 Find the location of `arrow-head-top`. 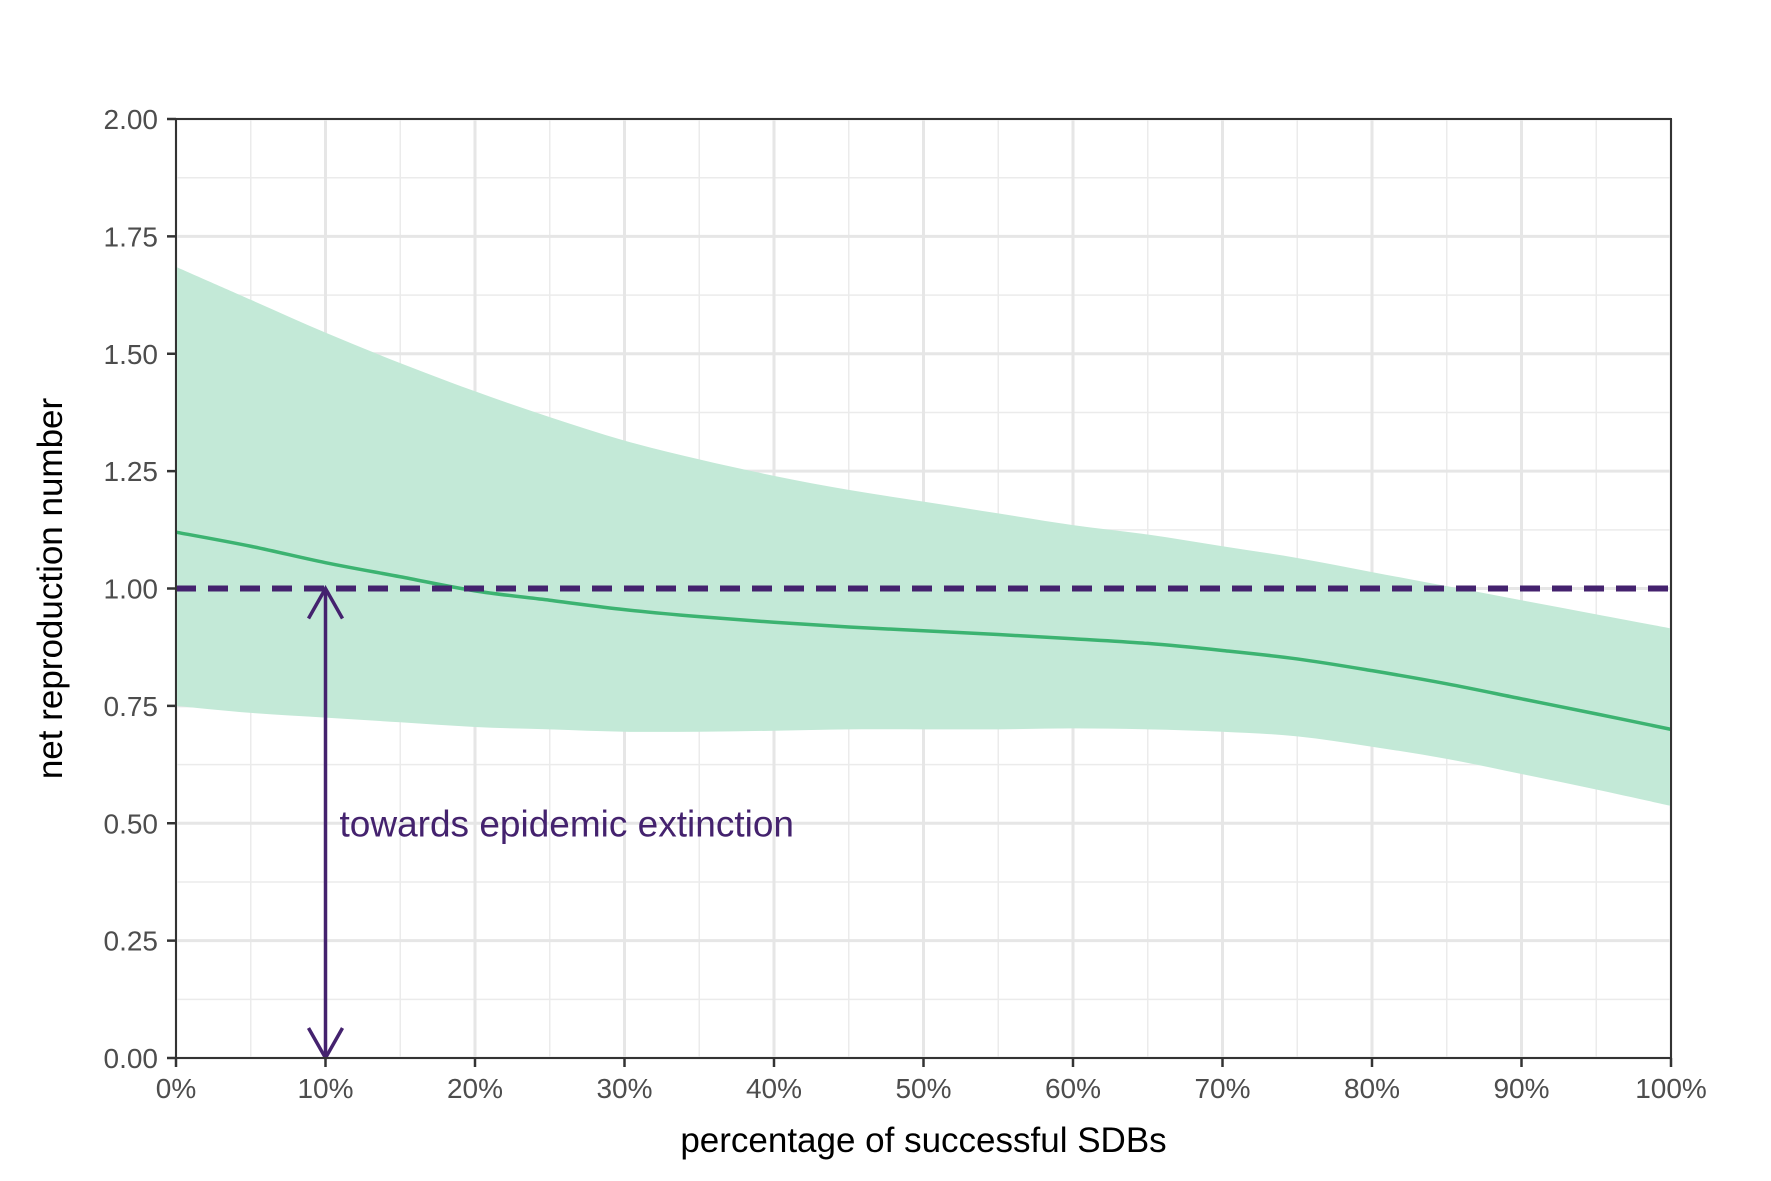

arrow-head-top is located at coordinates (325, 602).